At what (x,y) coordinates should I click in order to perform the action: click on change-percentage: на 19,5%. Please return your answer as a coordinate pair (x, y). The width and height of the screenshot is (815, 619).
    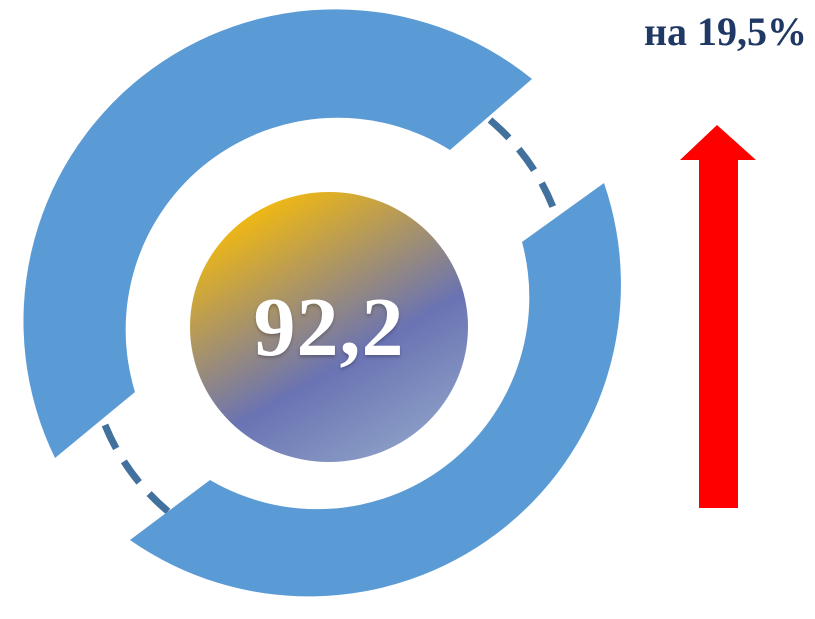
    Looking at the image, I should click on (725, 31).